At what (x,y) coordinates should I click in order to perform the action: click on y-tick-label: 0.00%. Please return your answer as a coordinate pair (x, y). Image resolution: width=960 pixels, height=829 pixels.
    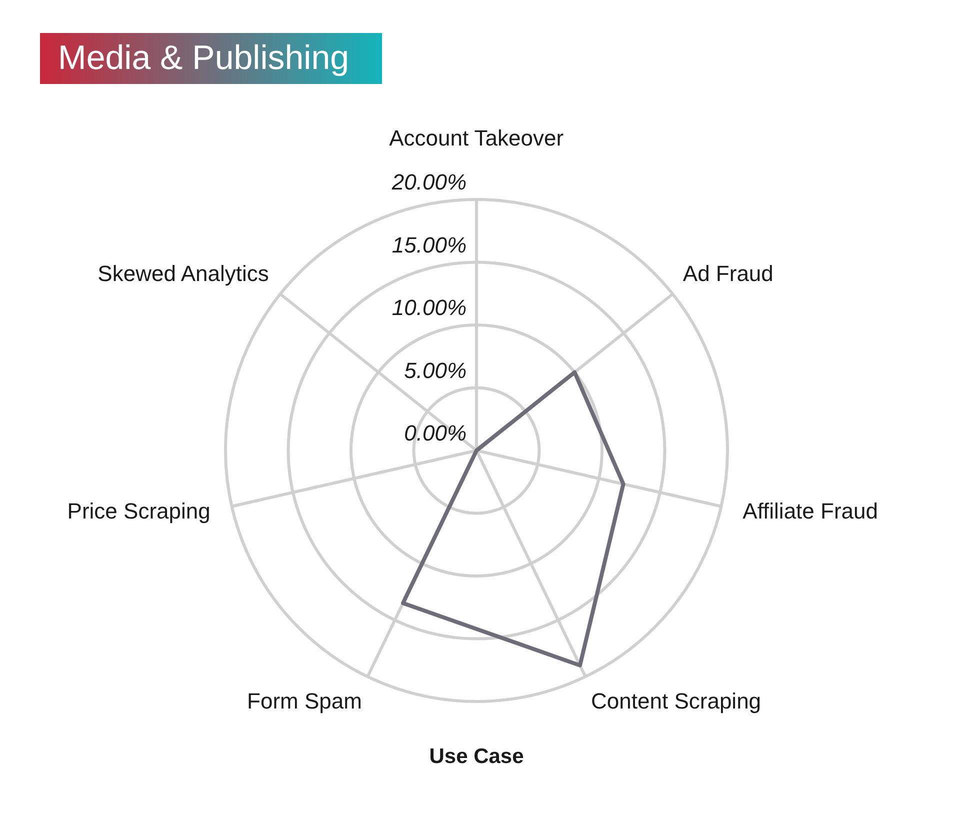
    Looking at the image, I should click on (435, 433).